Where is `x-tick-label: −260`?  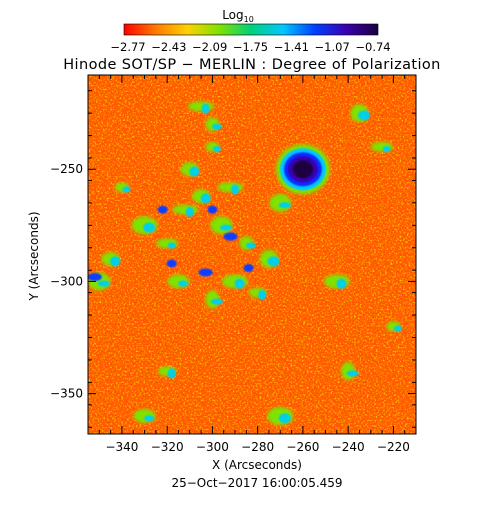
x-tick-label: −260 is located at coordinates (302, 447).